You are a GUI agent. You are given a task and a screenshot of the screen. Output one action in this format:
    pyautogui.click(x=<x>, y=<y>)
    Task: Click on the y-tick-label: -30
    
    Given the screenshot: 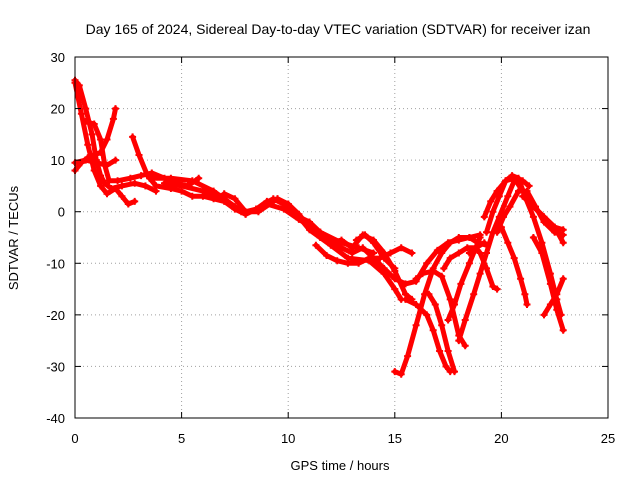 What is the action you would take?
    pyautogui.click(x=55, y=366)
    